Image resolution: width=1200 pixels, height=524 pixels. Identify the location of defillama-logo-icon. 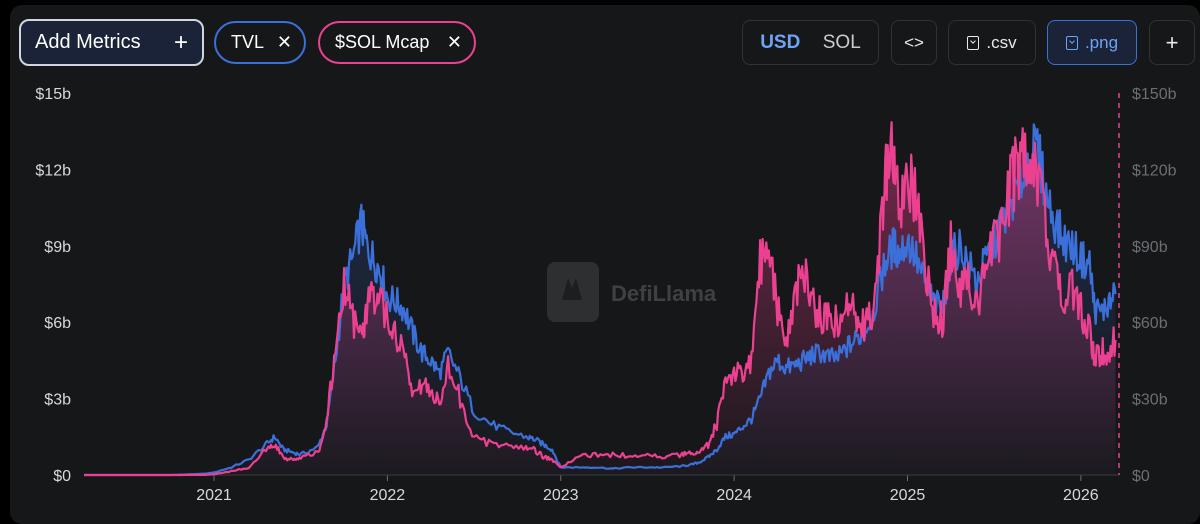
(573, 292).